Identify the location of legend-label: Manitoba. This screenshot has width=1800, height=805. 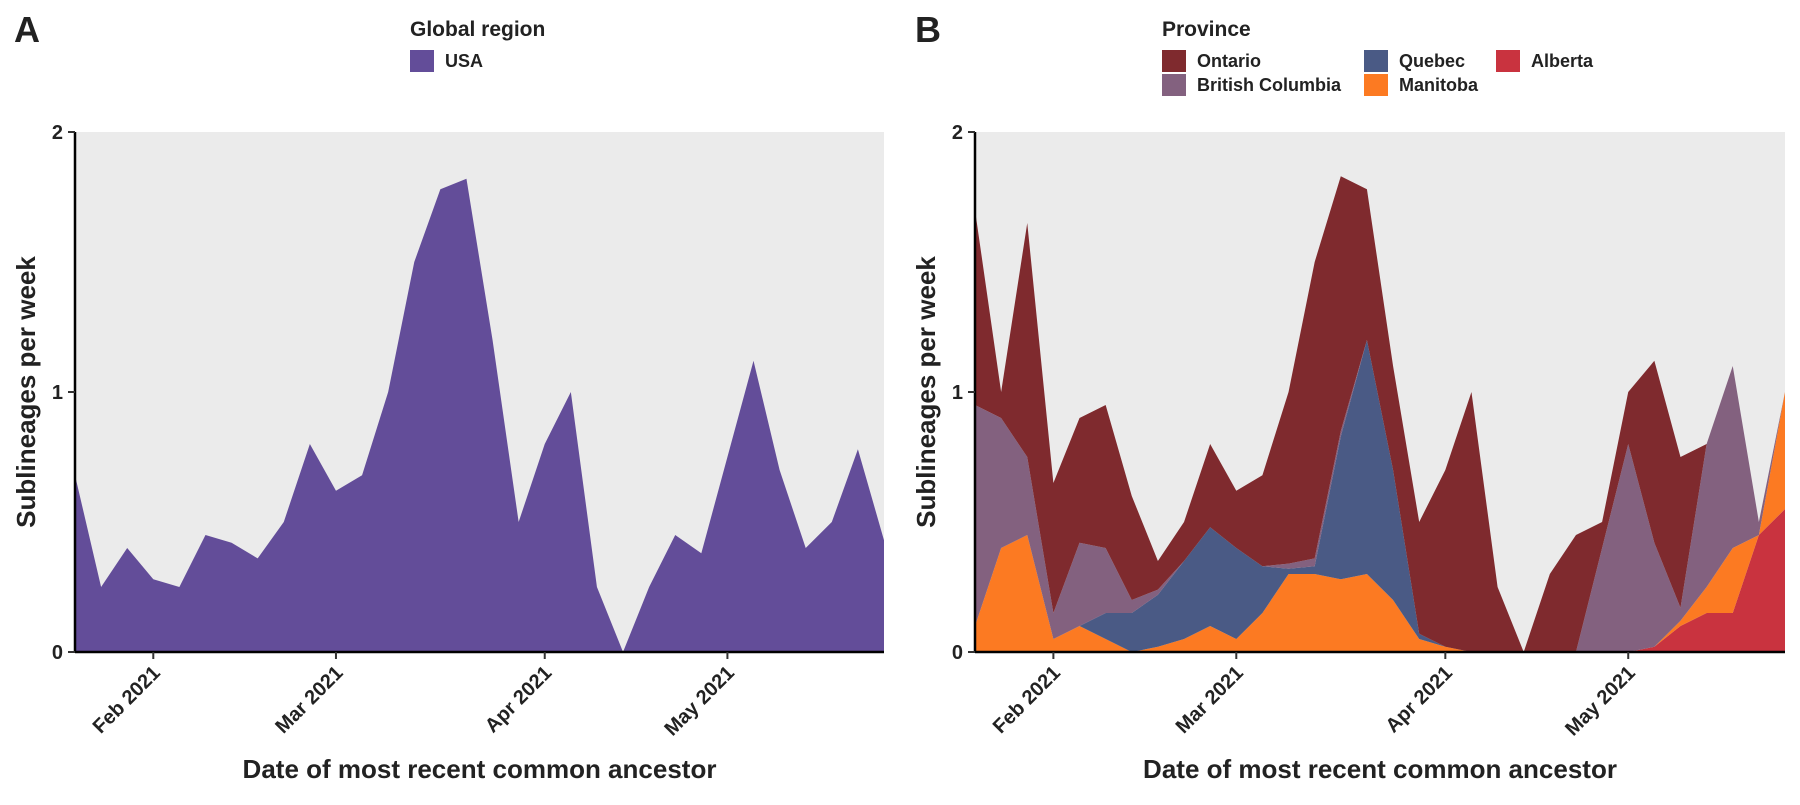
(1439, 85).